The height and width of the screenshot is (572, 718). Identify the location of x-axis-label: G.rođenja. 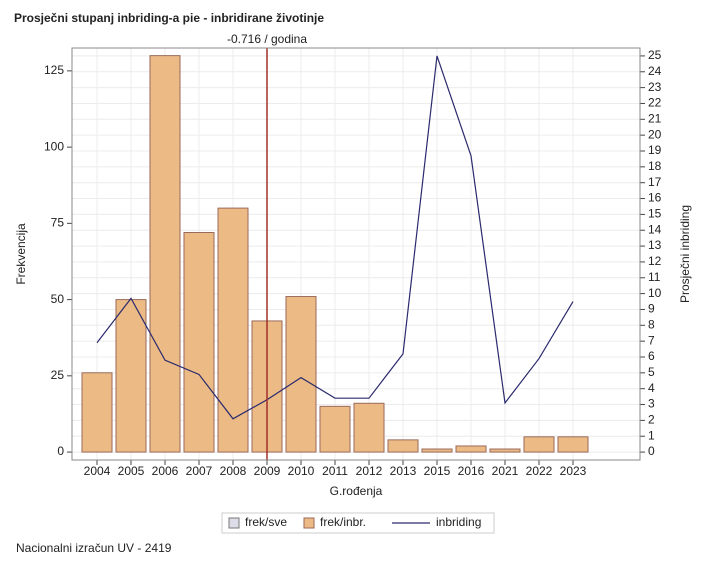
(356, 491).